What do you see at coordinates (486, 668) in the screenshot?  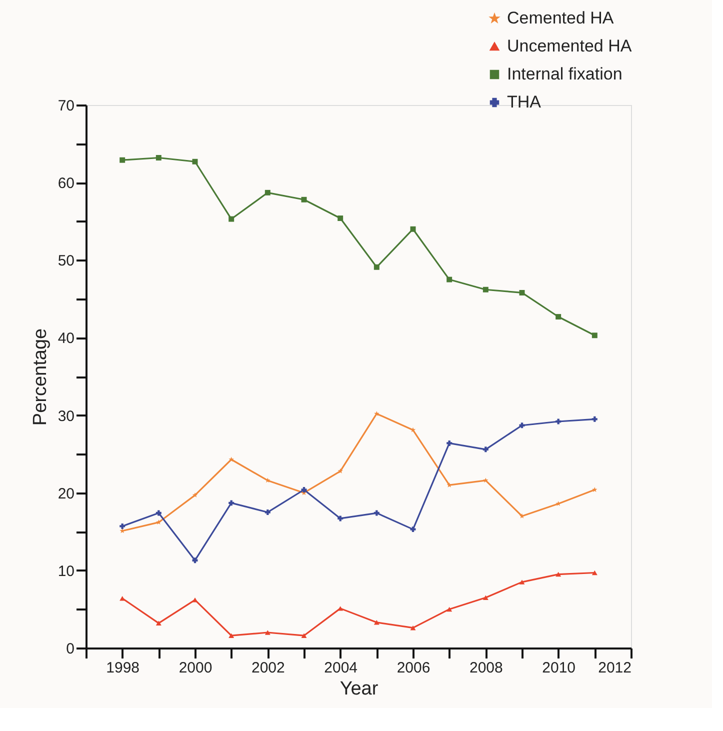 I see `x-tick-label: 2008` at bounding box center [486, 668].